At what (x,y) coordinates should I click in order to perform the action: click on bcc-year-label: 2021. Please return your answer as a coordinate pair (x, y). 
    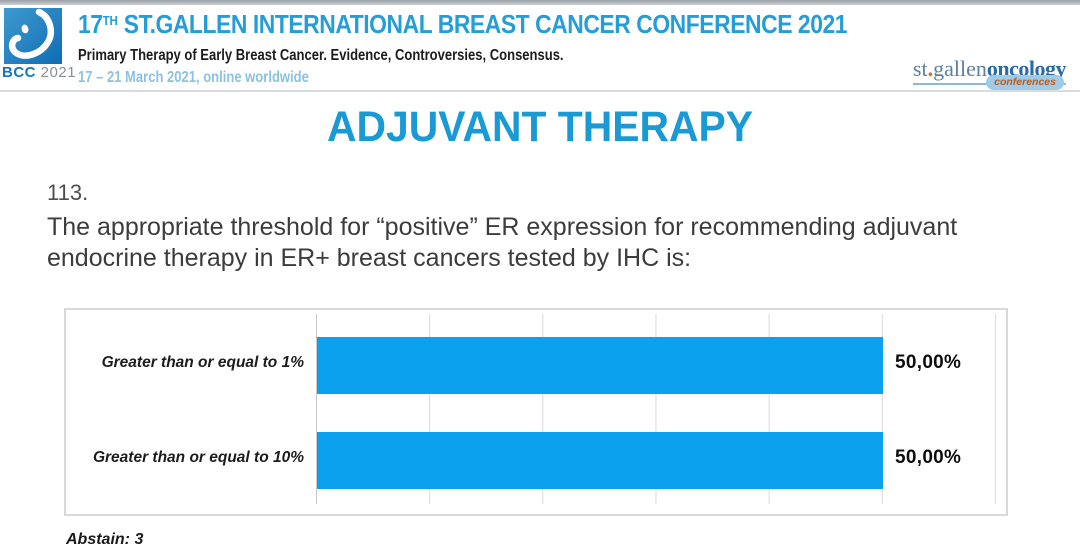
    Looking at the image, I should click on (58, 72).